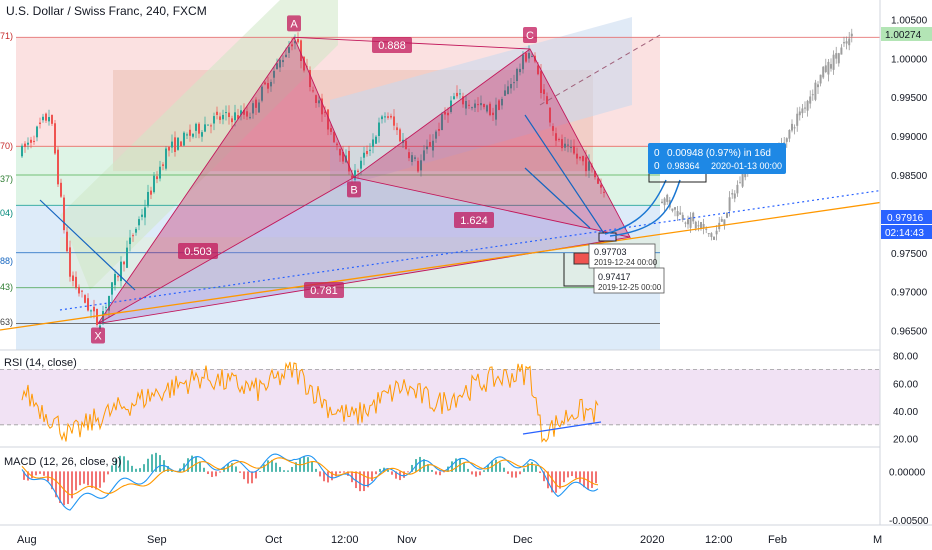  Describe the element at coordinates (565, 175) in the screenshot. I see `trendline-d-upper` at that location.